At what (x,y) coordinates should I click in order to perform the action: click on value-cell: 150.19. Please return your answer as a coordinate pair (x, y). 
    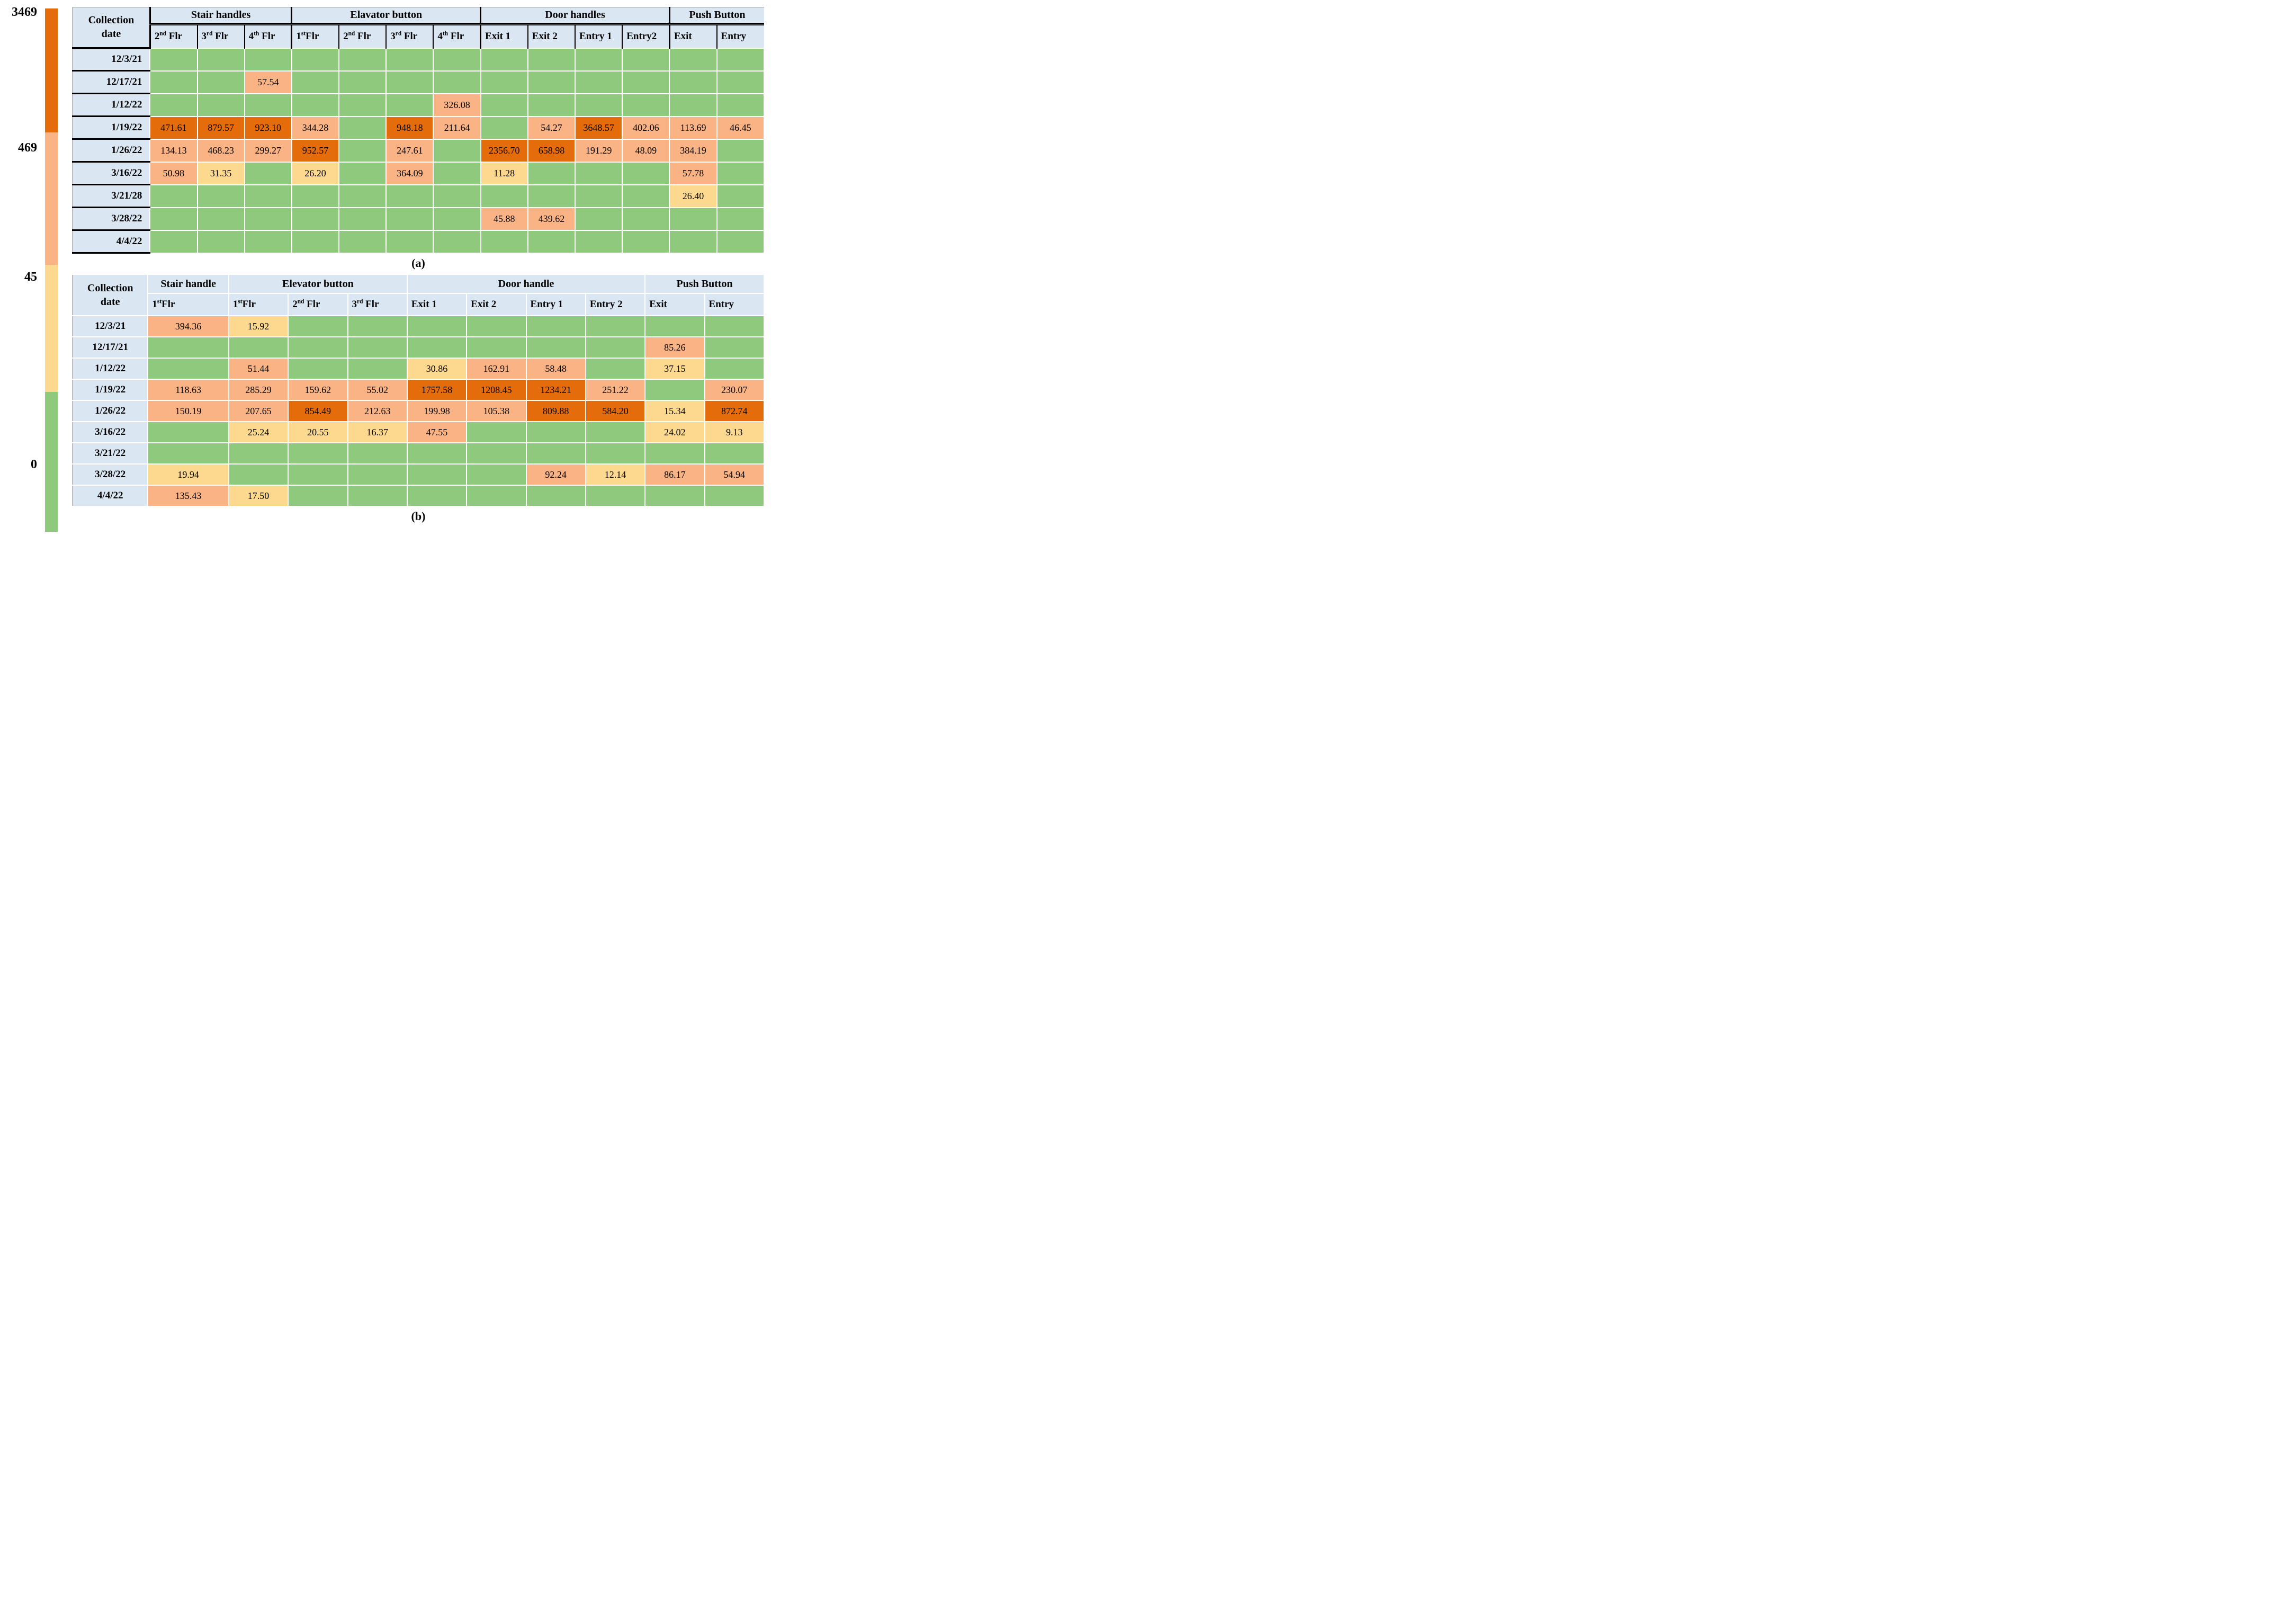
    Looking at the image, I should click on (188, 411).